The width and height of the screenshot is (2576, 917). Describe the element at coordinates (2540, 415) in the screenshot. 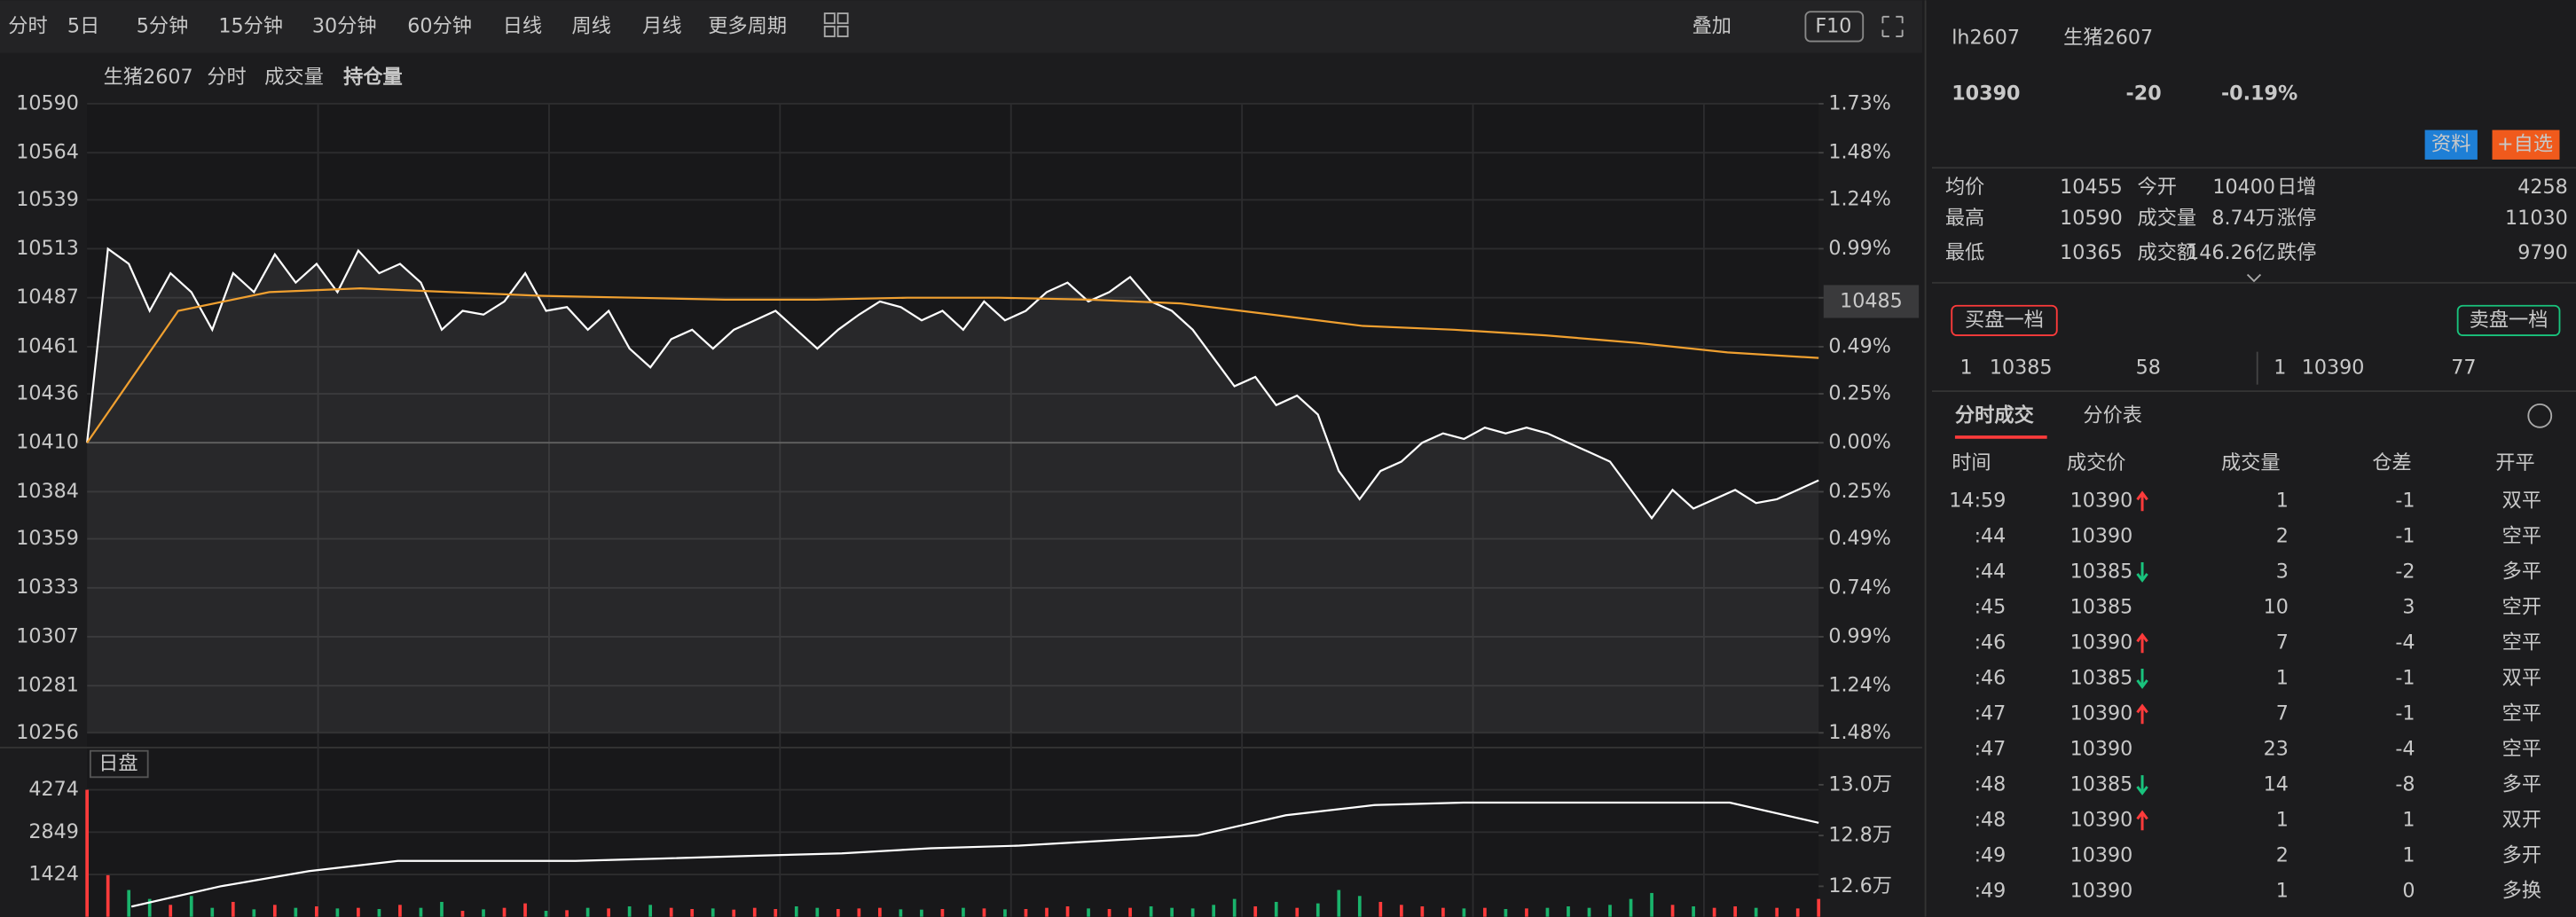

I see `more-icon` at that location.